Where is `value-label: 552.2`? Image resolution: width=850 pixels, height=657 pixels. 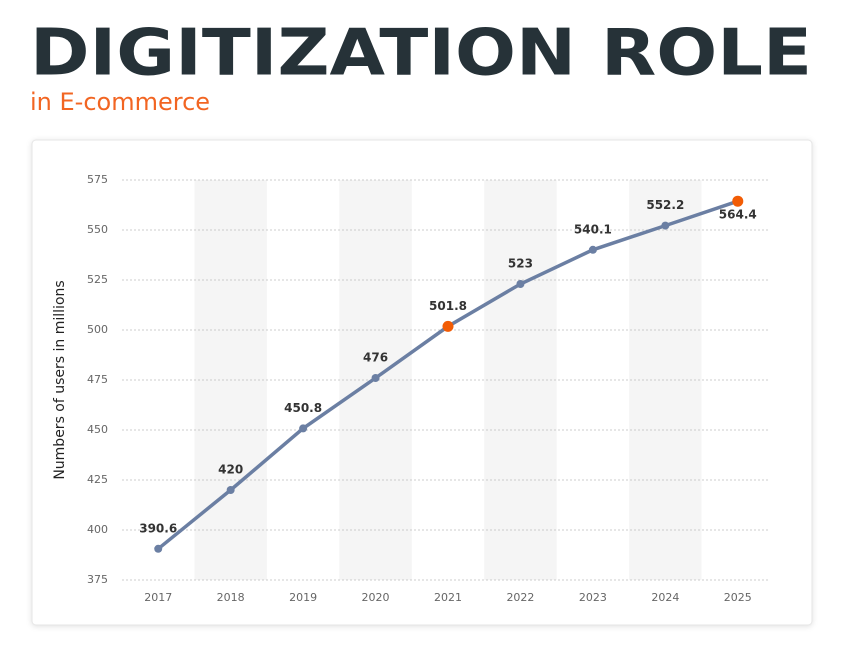
value-label: 552.2 is located at coordinates (665, 205).